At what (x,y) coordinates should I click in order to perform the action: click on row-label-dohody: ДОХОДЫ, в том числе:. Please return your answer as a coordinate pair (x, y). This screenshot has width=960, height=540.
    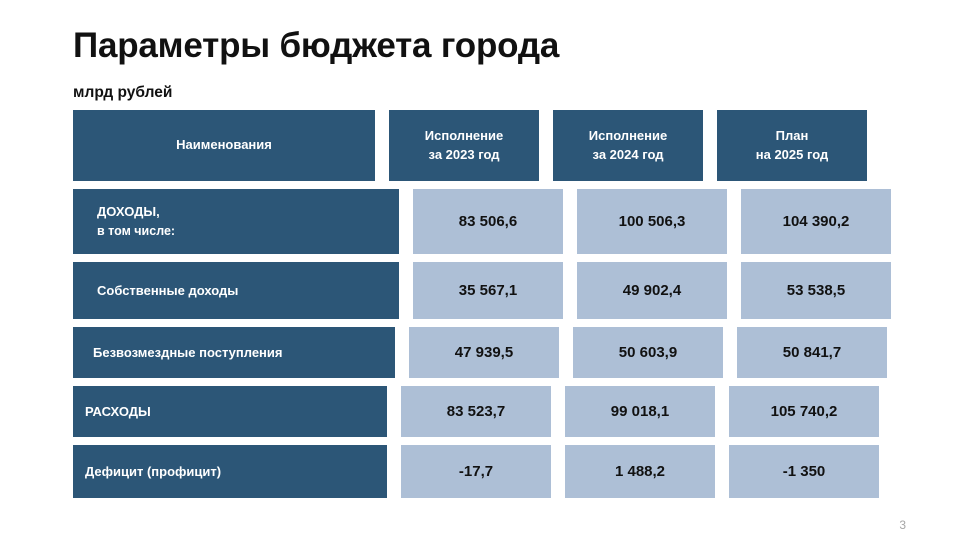
    Looking at the image, I should click on (236, 221).